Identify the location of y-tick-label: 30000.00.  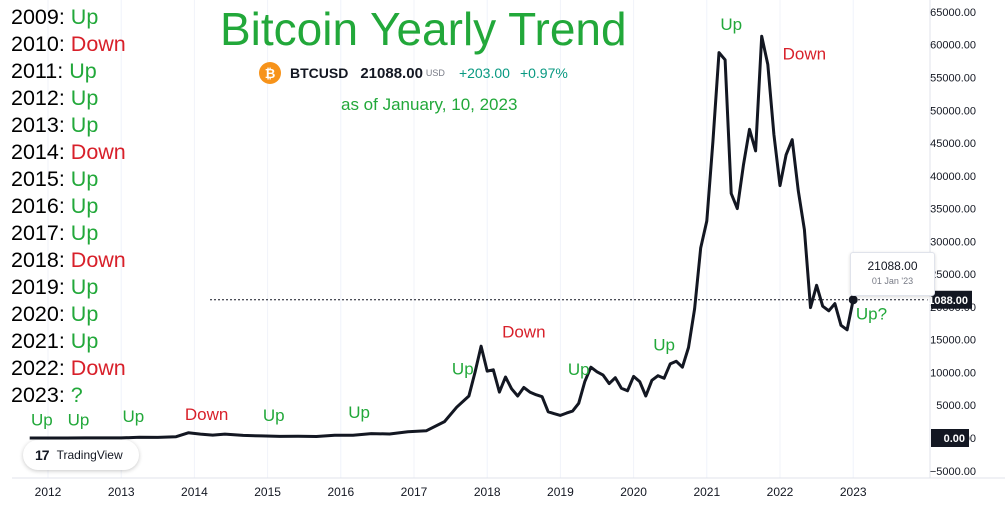
(953, 242).